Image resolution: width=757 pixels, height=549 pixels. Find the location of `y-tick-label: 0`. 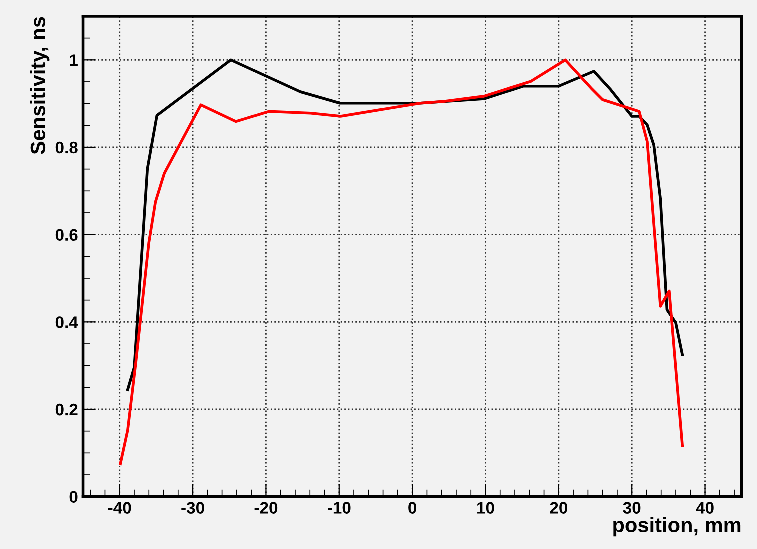

y-tick-label: 0 is located at coordinates (74, 497).